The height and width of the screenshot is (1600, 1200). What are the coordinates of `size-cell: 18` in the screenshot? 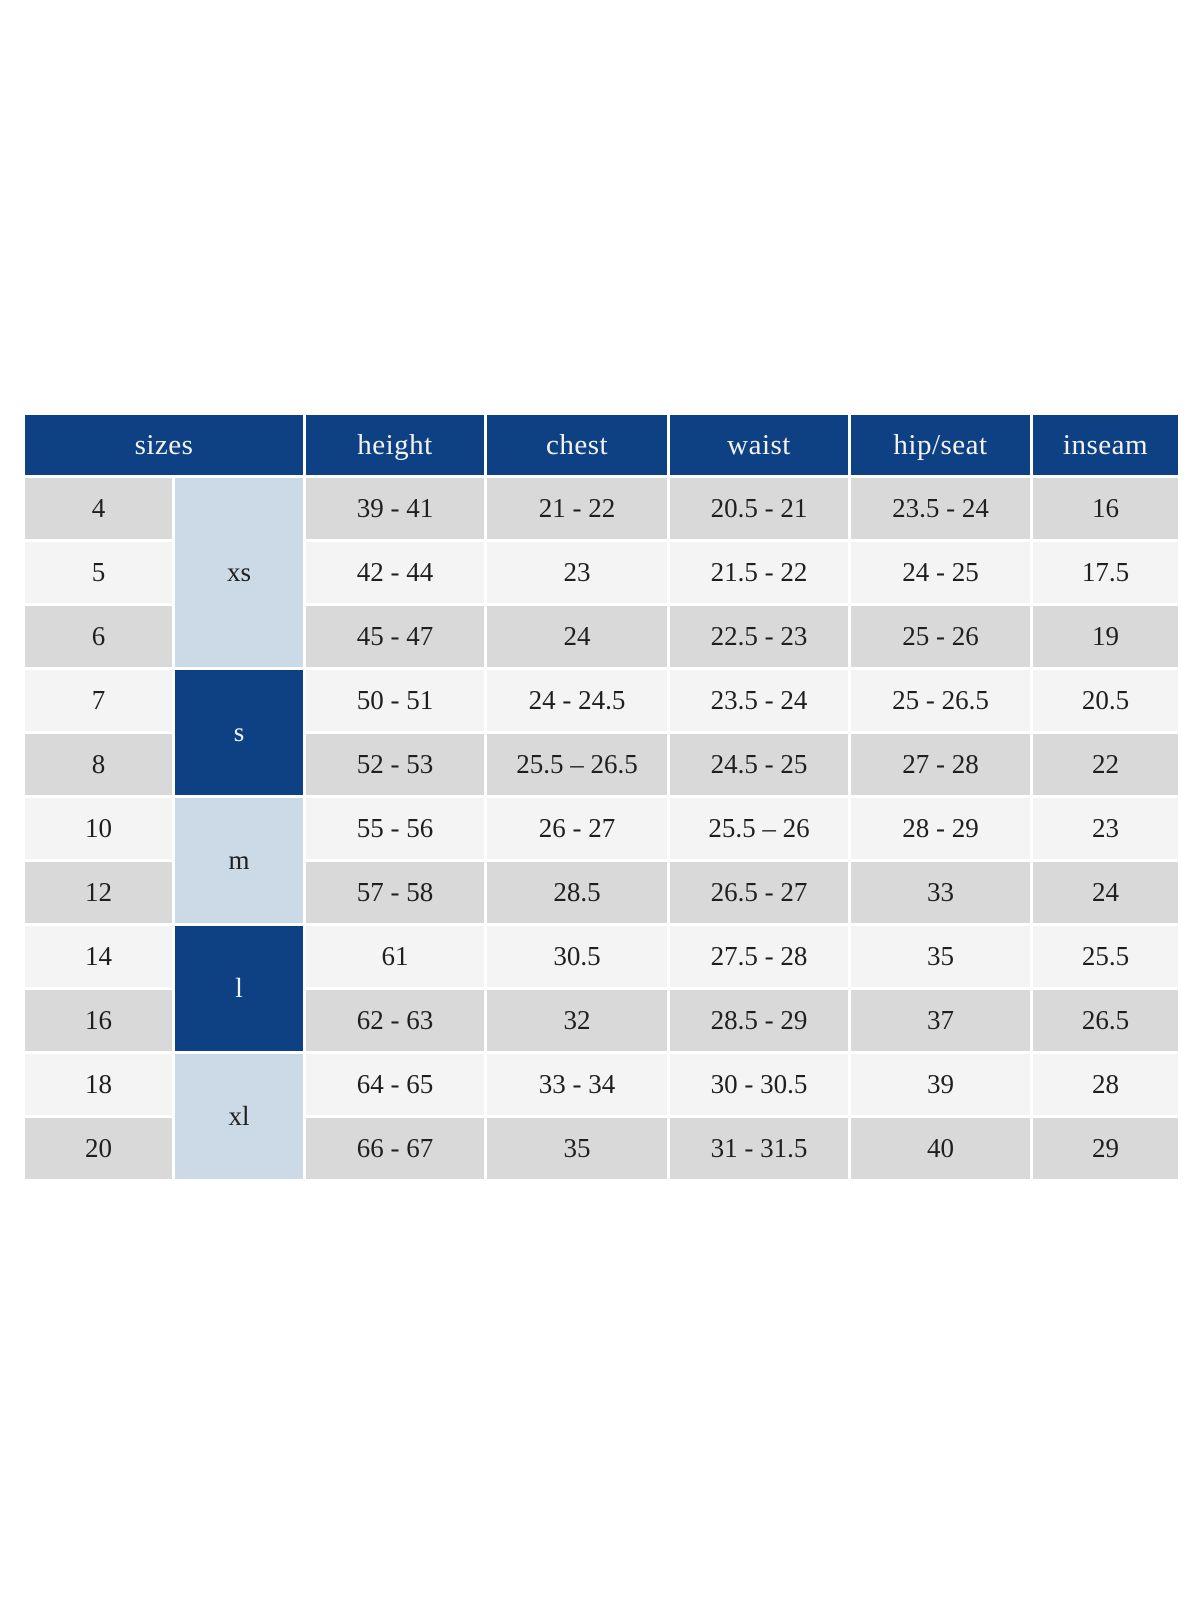 It's located at (98, 1084).